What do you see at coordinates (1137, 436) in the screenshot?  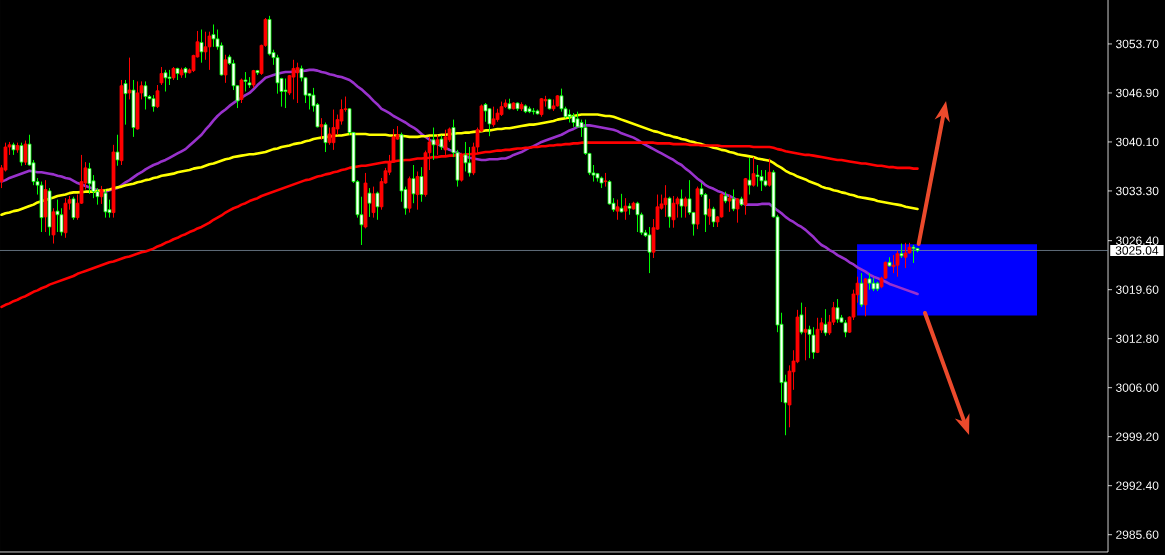 I see `y-tick-label: 2999.20` at bounding box center [1137, 436].